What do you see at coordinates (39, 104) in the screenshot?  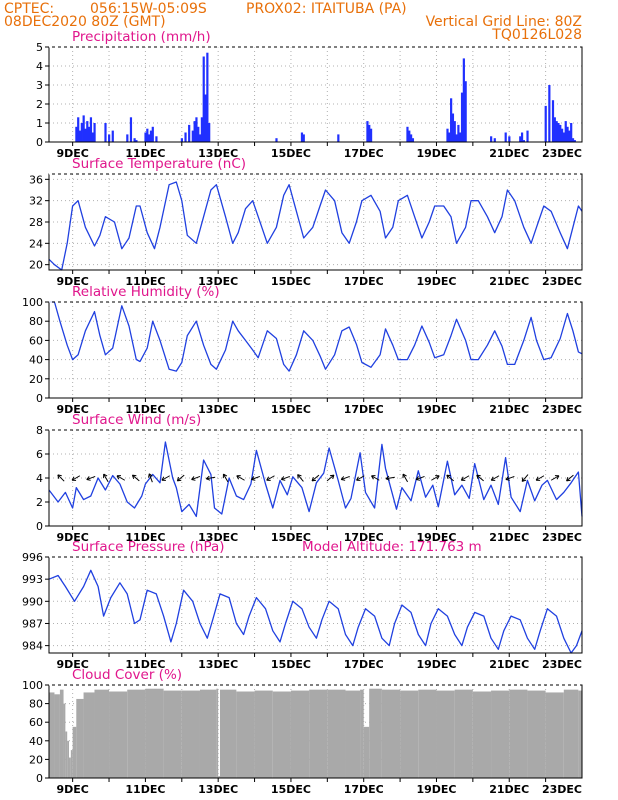 I see `precipitation-ytick-label: 2` at bounding box center [39, 104].